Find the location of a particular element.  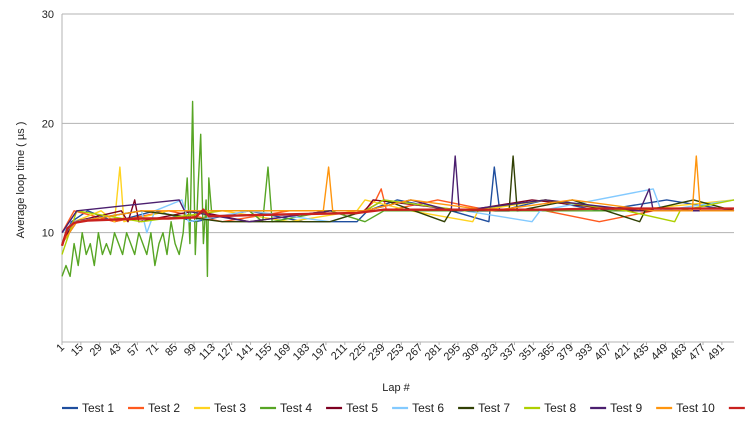

x-tick-label: 183 is located at coordinates (301, 352).